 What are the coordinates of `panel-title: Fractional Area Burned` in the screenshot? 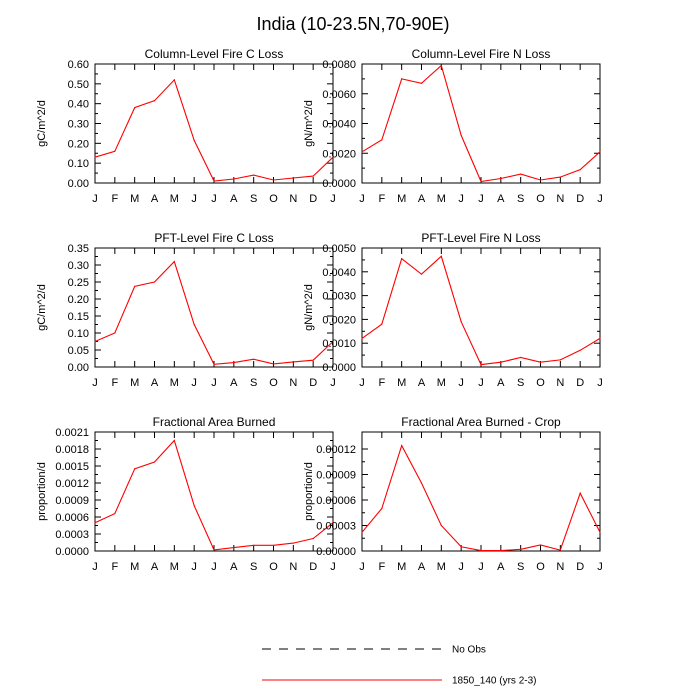 It's located at (214, 422).